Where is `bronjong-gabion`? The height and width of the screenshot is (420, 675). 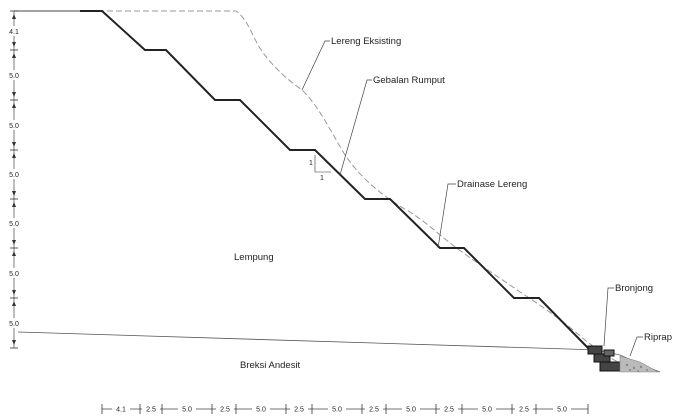 bronjong-gabion is located at coordinates (604, 358).